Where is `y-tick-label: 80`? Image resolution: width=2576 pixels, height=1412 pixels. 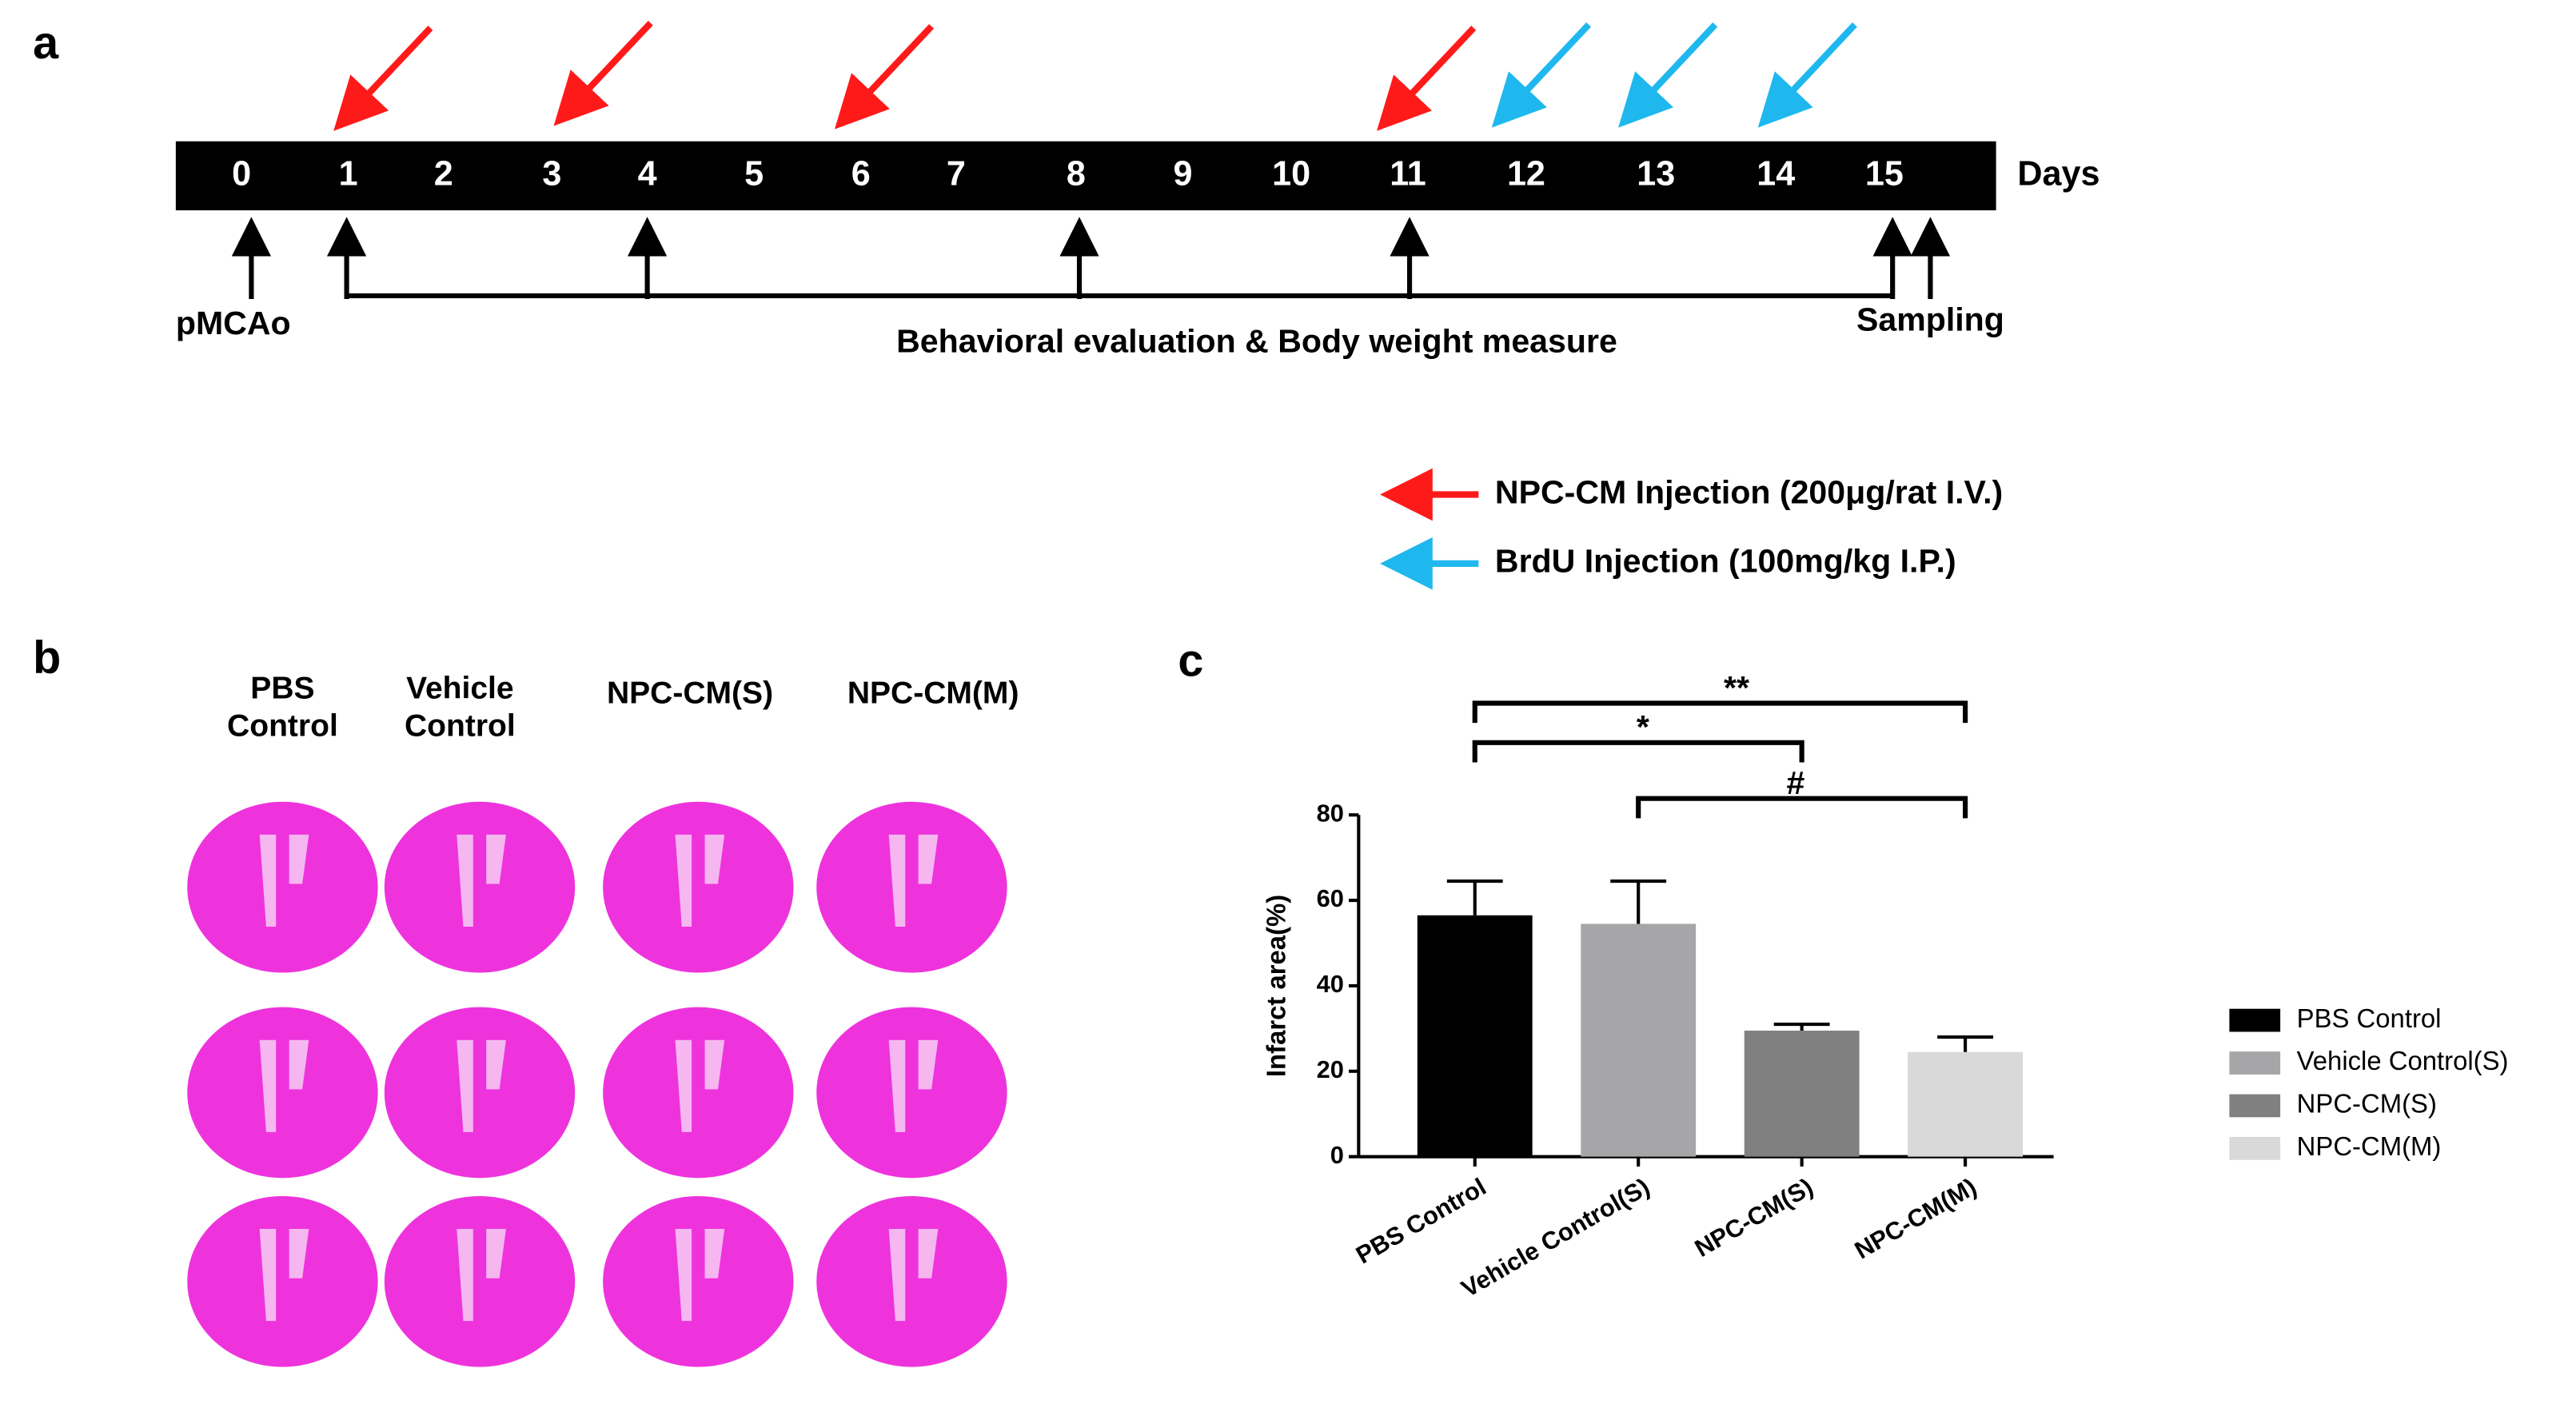 y-tick-label: 80 is located at coordinates (1330, 813).